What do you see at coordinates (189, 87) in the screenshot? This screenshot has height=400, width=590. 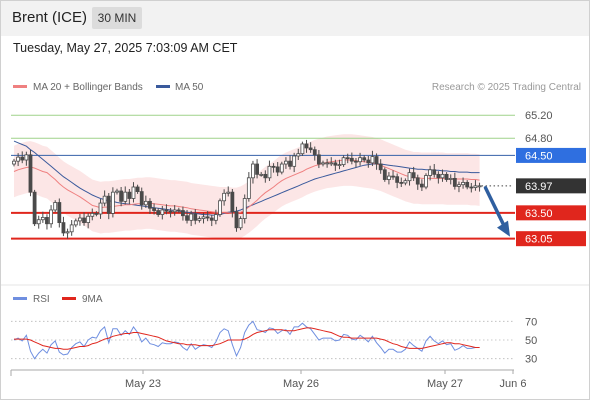 I see `ma50-legend-label: MA 50` at bounding box center [189, 87].